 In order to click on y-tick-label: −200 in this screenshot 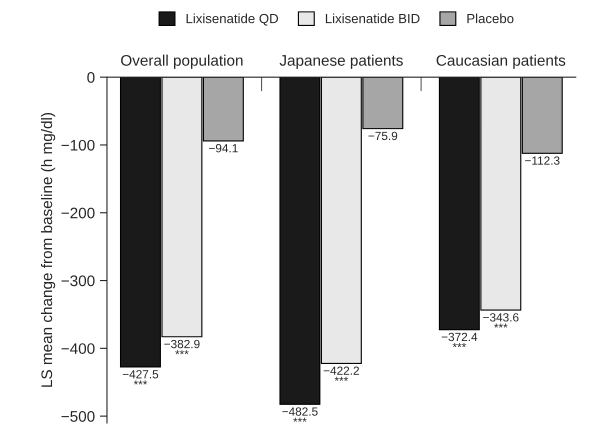, I will do `click(78, 213)`.